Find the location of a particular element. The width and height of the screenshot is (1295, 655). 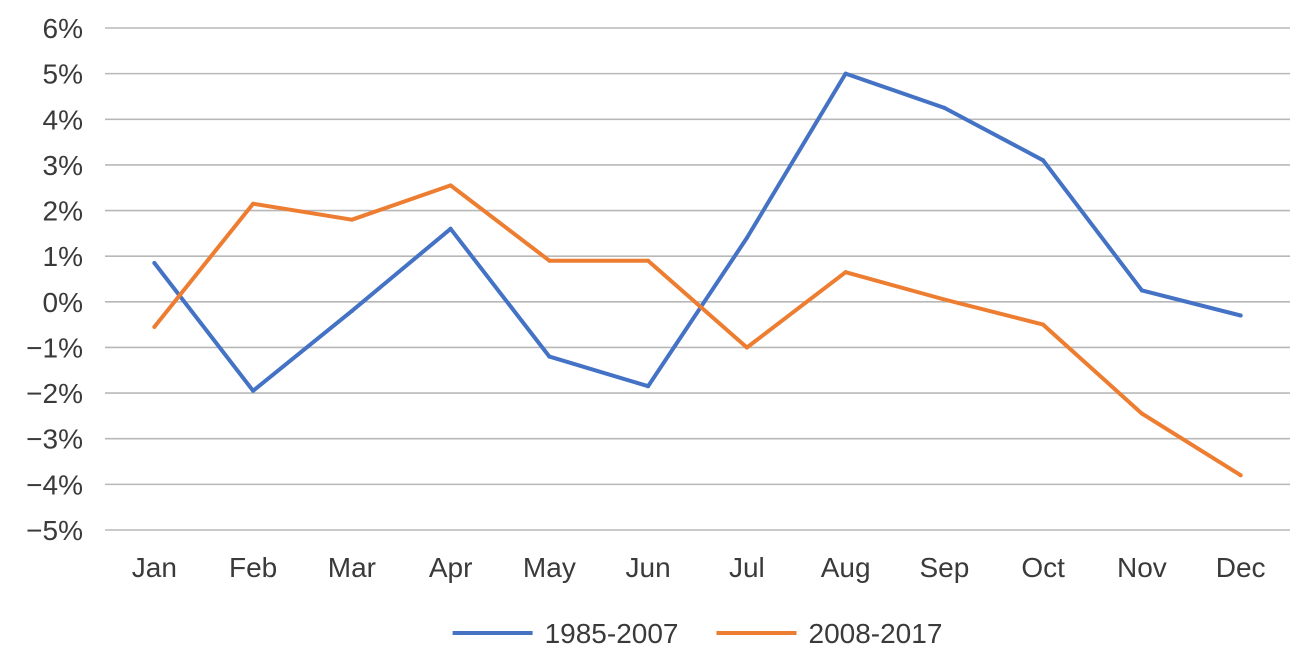

y-tick-label: −1% is located at coordinates (54, 347).